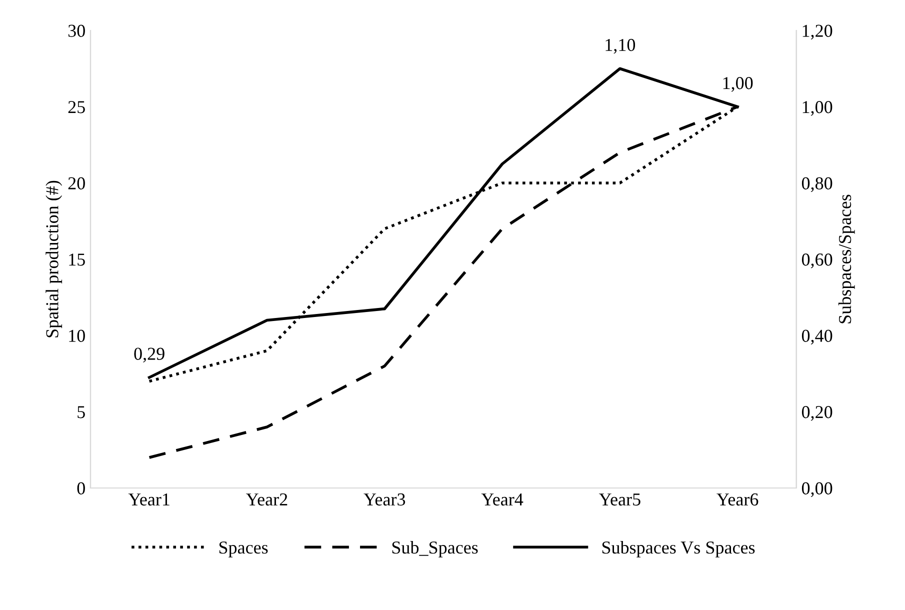 The image size is (905, 610). What do you see at coordinates (81, 488) in the screenshot?
I see `y-tick-label: 0` at bounding box center [81, 488].